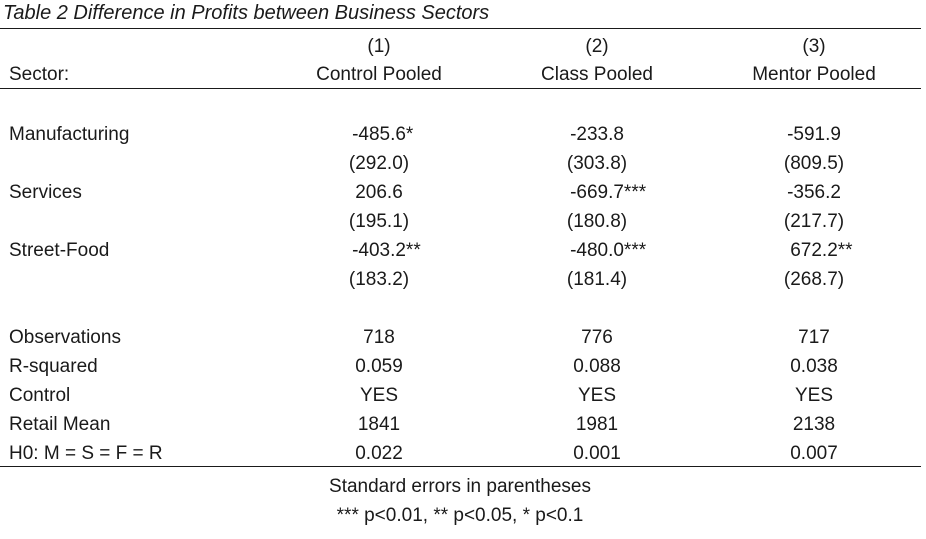 The width and height of the screenshot is (926, 539). What do you see at coordinates (597, 74) in the screenshot?
I see `column-header-class-pooled: Class Pooled` at bounding box center [597, 74].